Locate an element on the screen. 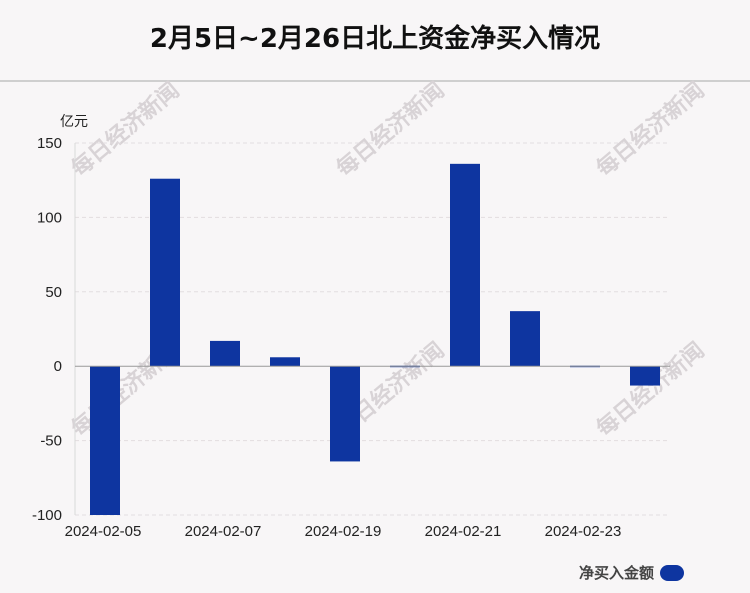 The height and width of the screenshot is (593, 750). y-tick-label: 150 is located at coordinates (49, 143).